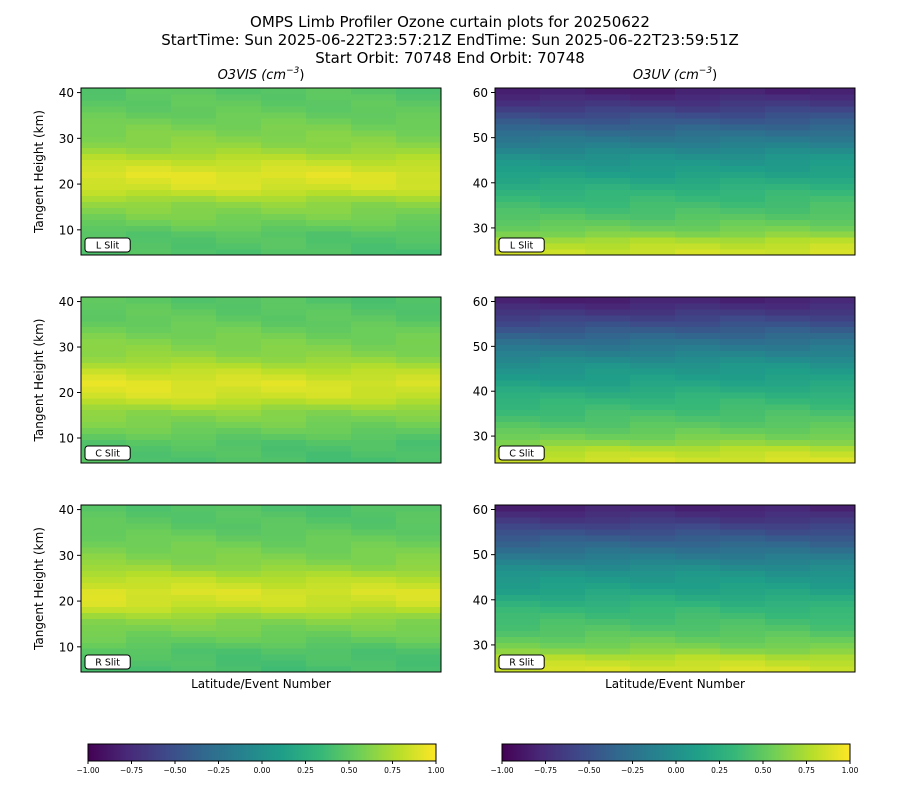  Describe the element at coordinates (521, 663) in the screenshot. I see `slit-label: R Slit` at that location.